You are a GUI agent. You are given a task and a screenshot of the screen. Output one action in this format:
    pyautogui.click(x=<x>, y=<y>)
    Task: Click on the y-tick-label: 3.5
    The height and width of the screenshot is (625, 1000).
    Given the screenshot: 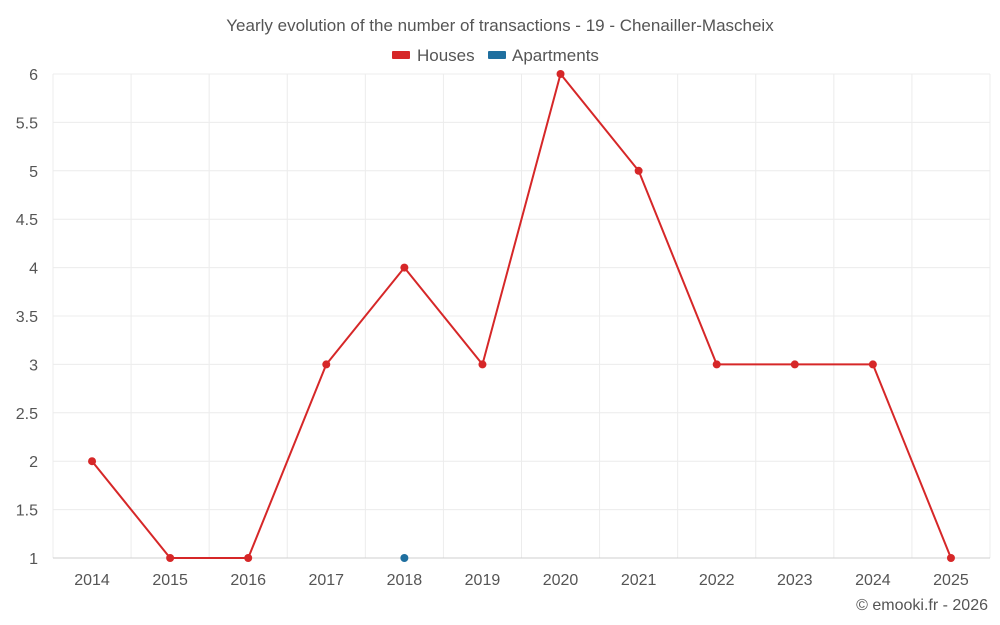 What is the action you would take?
    pyautogui.click(x=27, y=317)
    